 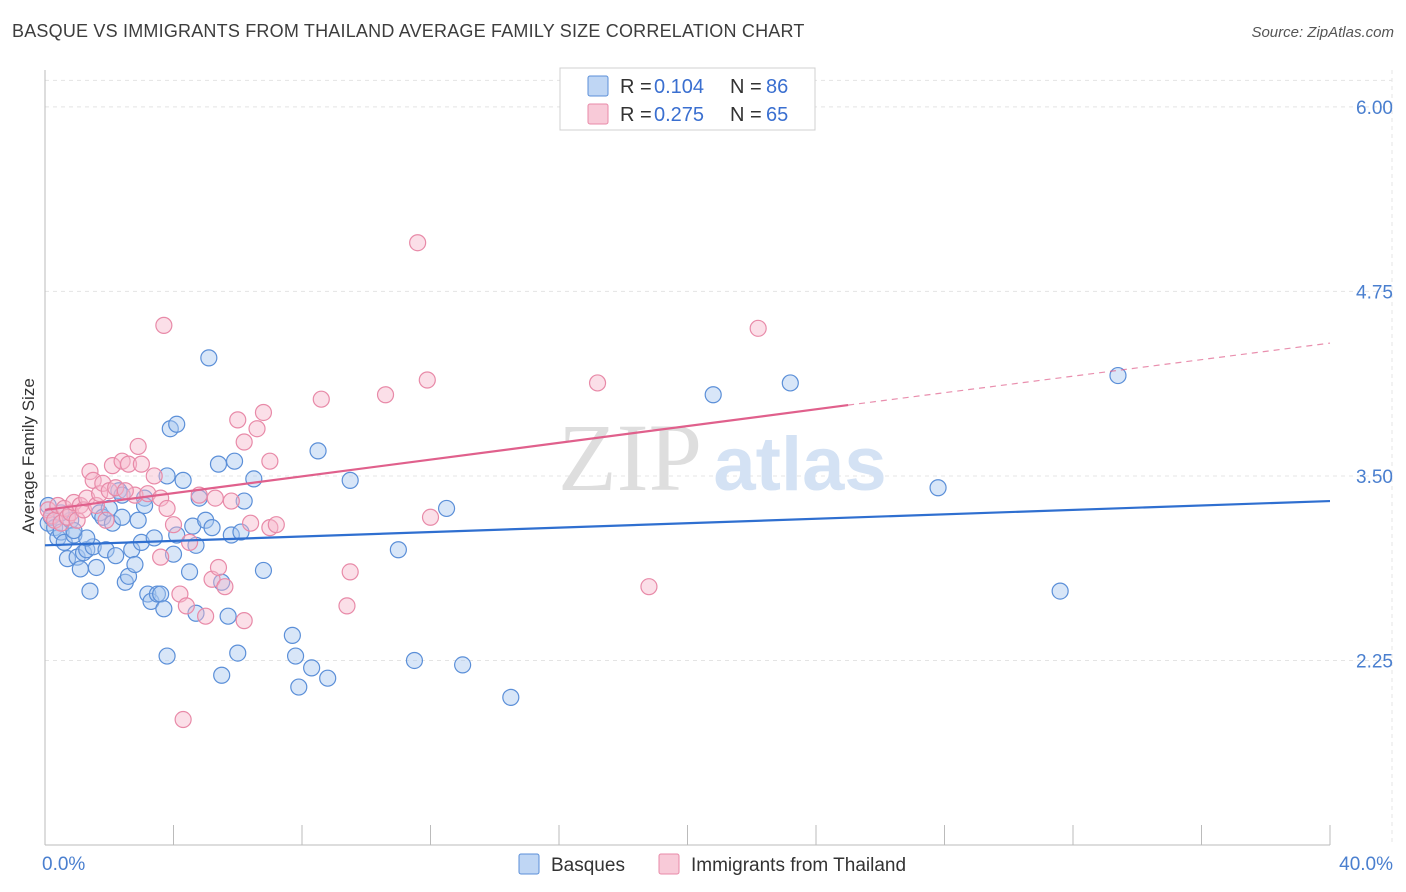 What do you see at coordinates (687, 99) in the screenshot?
I see `legend-top: R = 0.104 N = 86 R = 0.275 N = 65` at bounding box center [687, 99].